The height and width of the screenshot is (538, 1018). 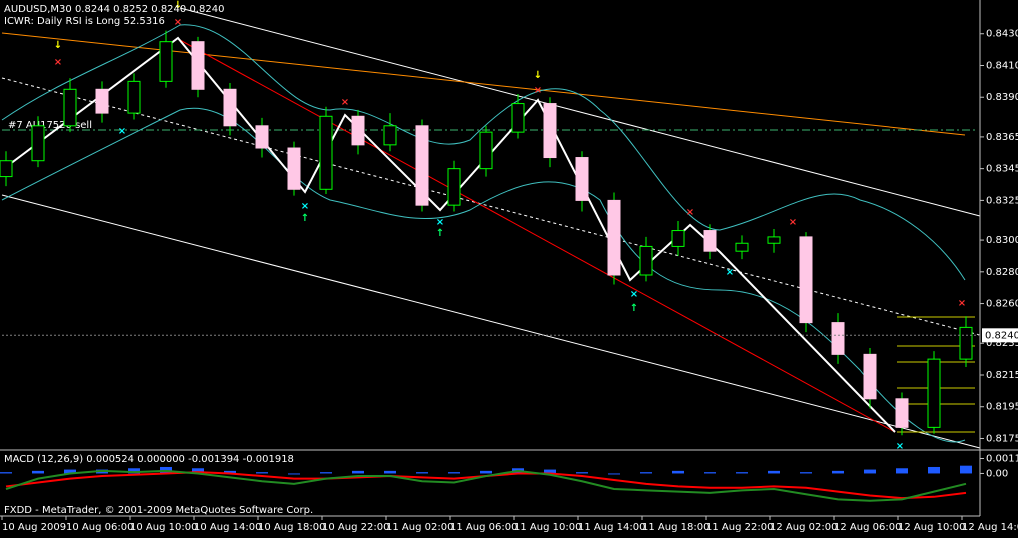 What do you see at coordinates (1002, 97) in the screenshot?
I see `y-tick-label: 0.8390` at bounding box center [1002, 97].